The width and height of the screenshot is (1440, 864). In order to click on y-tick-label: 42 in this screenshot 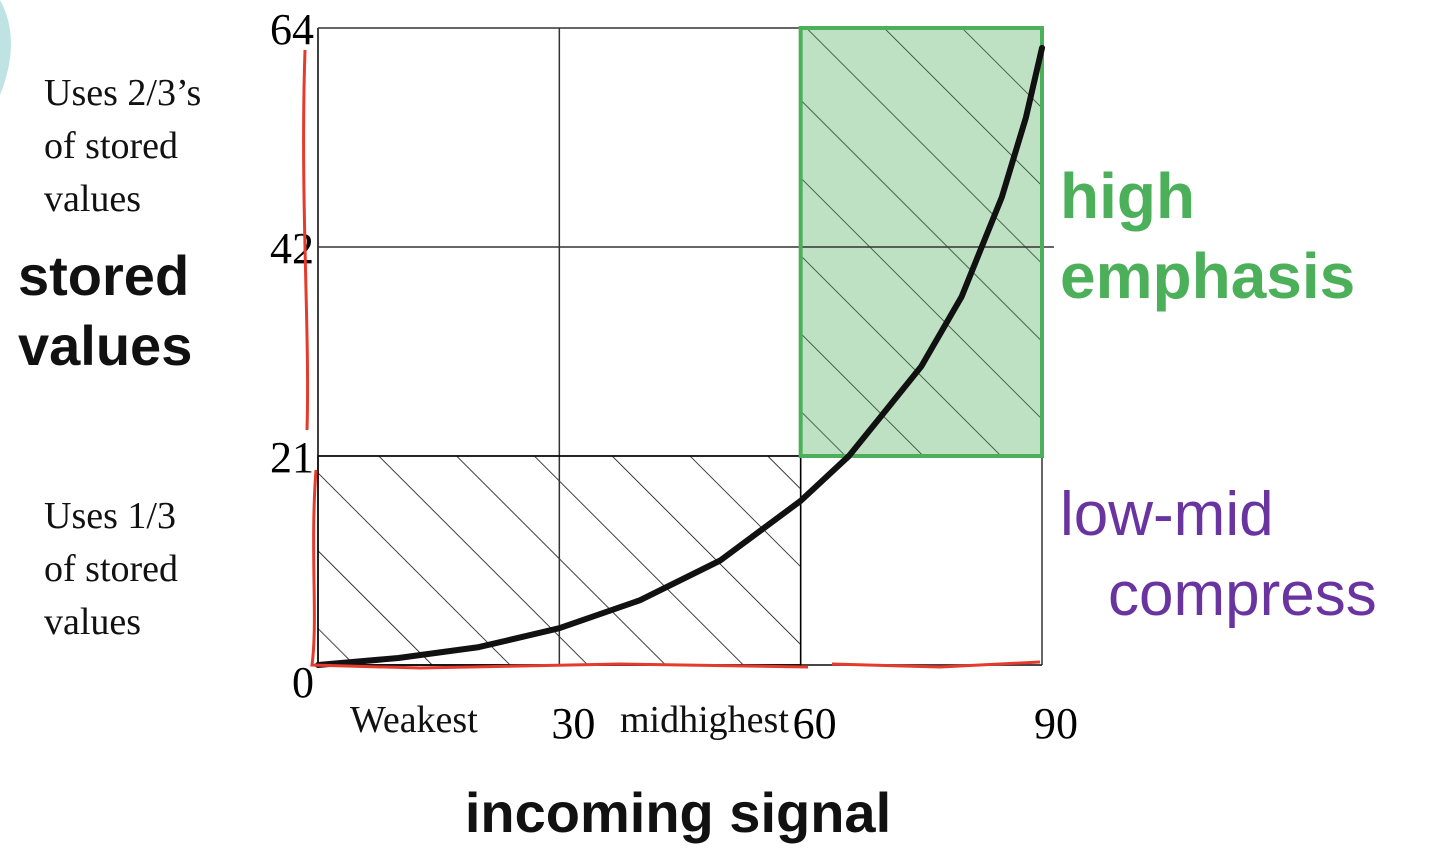, I will do `click(292, 248)`.